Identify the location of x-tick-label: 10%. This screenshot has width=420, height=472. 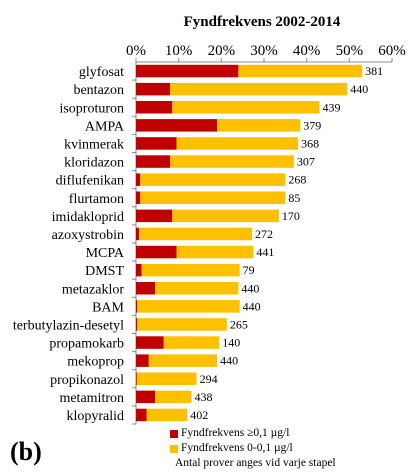
(179, 51).